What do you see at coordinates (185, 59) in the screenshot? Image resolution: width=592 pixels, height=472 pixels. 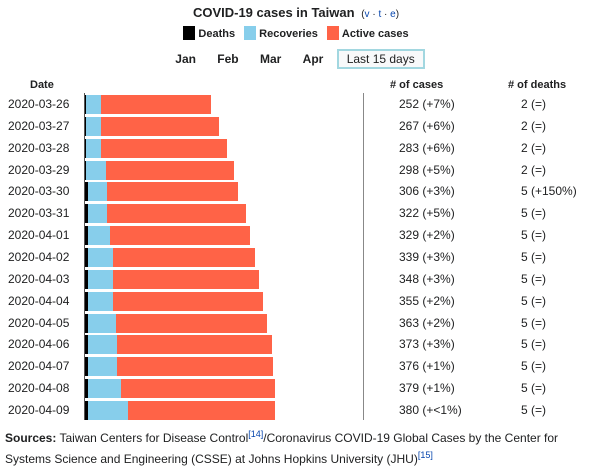 I see `tab-jan: Jan` at bounding box center [185, 59].